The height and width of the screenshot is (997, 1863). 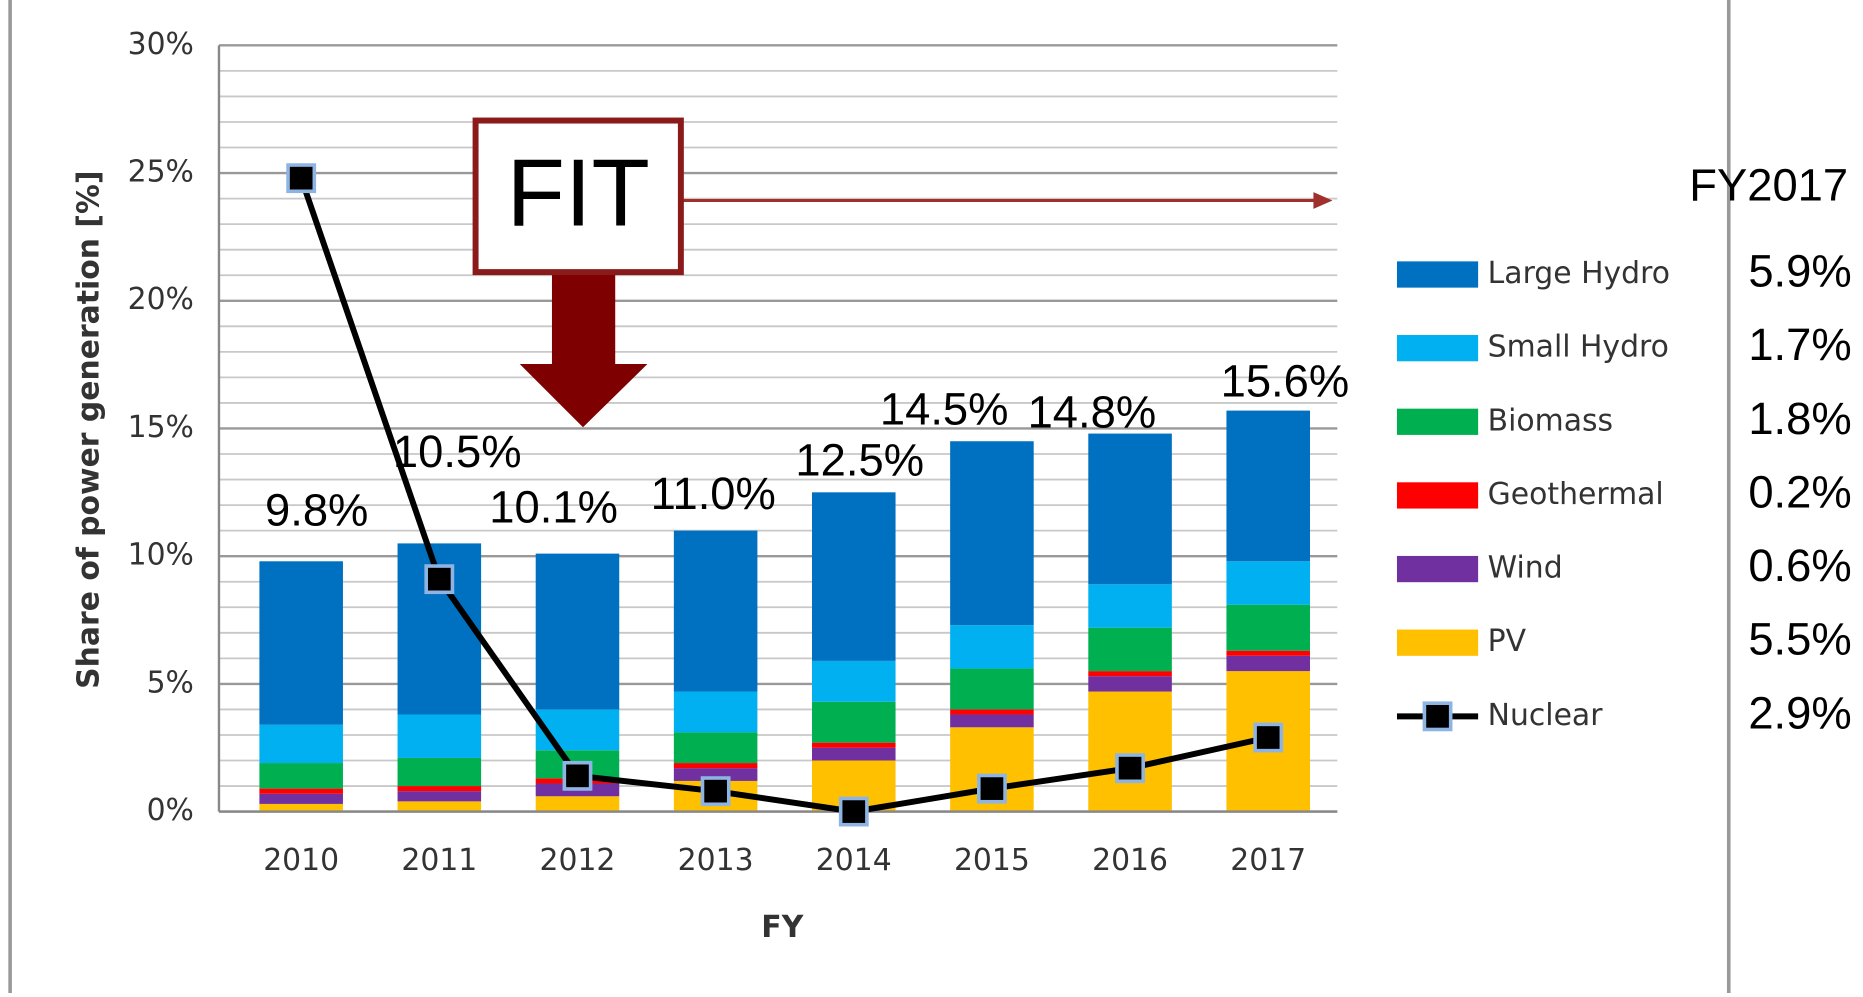 What do you see at coordinates (161, 555) in the screenshot?
I see `y-tick-label: 10%` at bounding box center [161, 555].